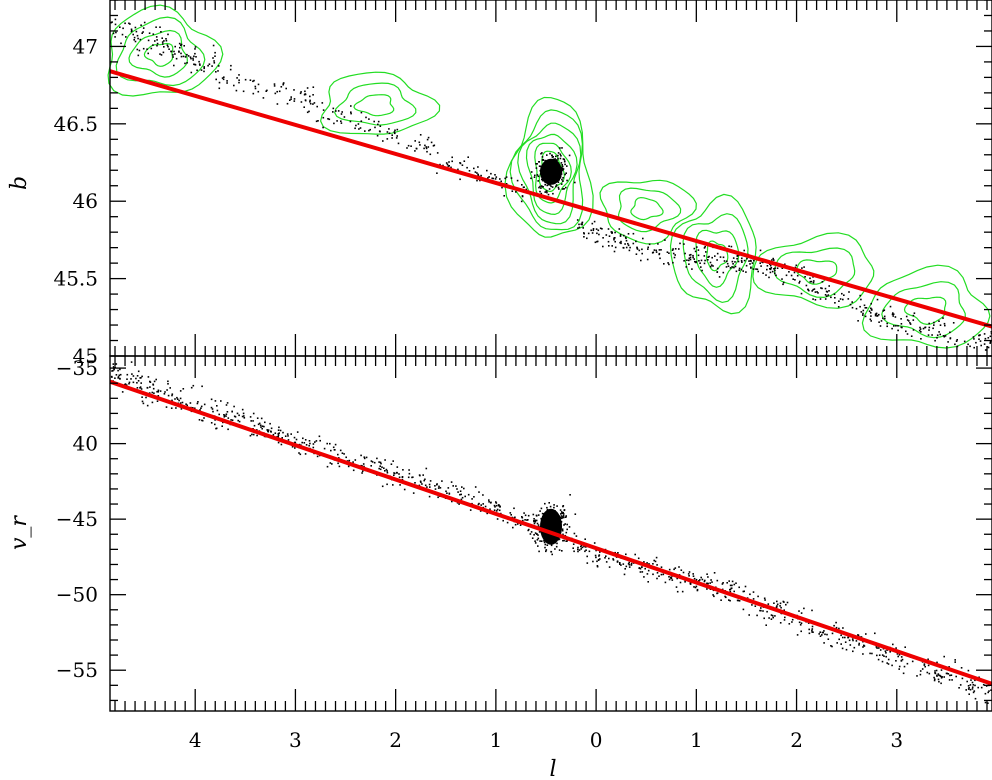 The width and height of the screenshot is (992, 780). I want to click on y-tick-label: −55, so click(77, 670).